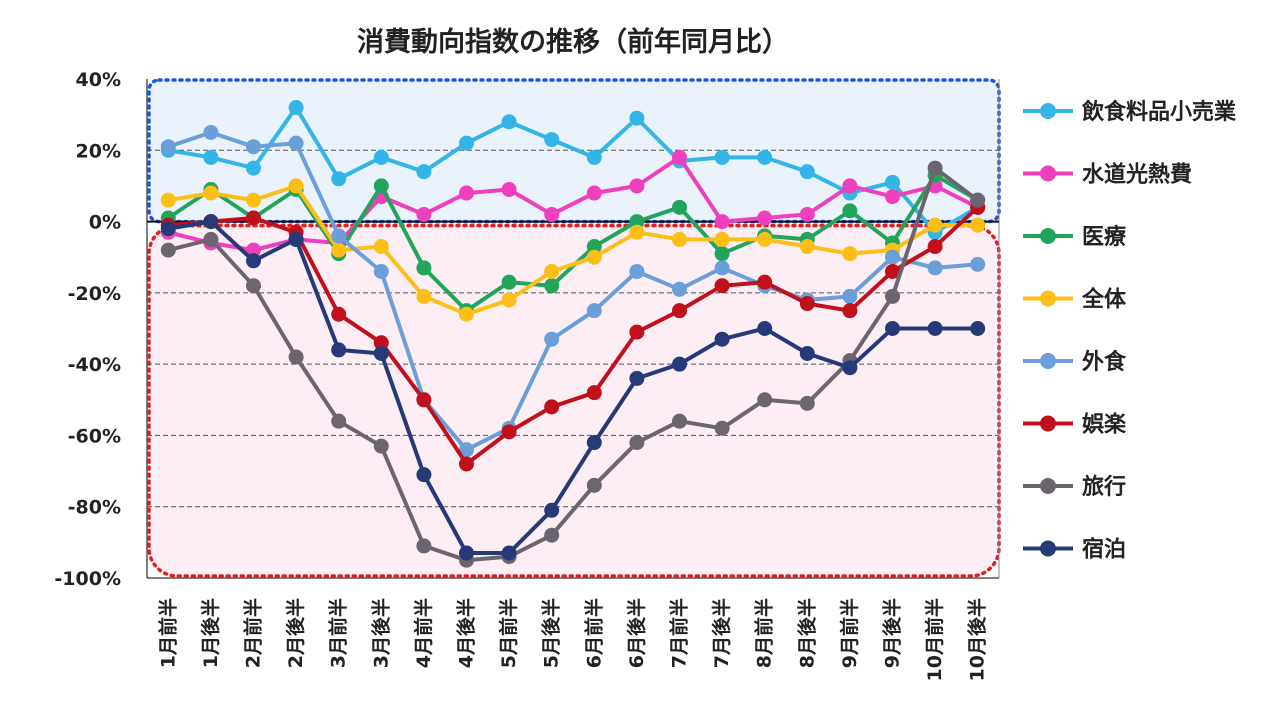 This screenshot has width=1280, height=720. What do you see at coordinates (806, 633) in the screenshot?
I see `x-tick-label: 8月後半` at bounding box center [806, 633].